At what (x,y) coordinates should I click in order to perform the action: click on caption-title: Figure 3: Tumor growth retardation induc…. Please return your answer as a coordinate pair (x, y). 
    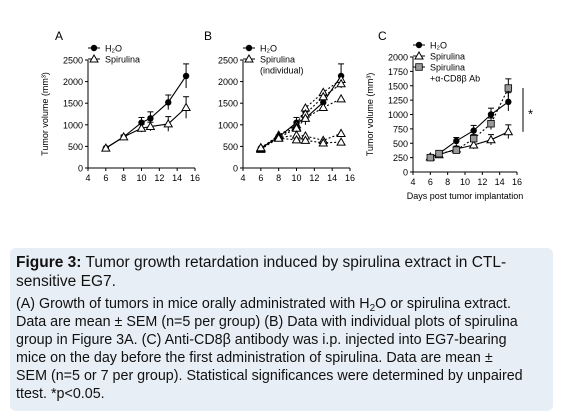
    Looking at the image, I should click on (283, 272).